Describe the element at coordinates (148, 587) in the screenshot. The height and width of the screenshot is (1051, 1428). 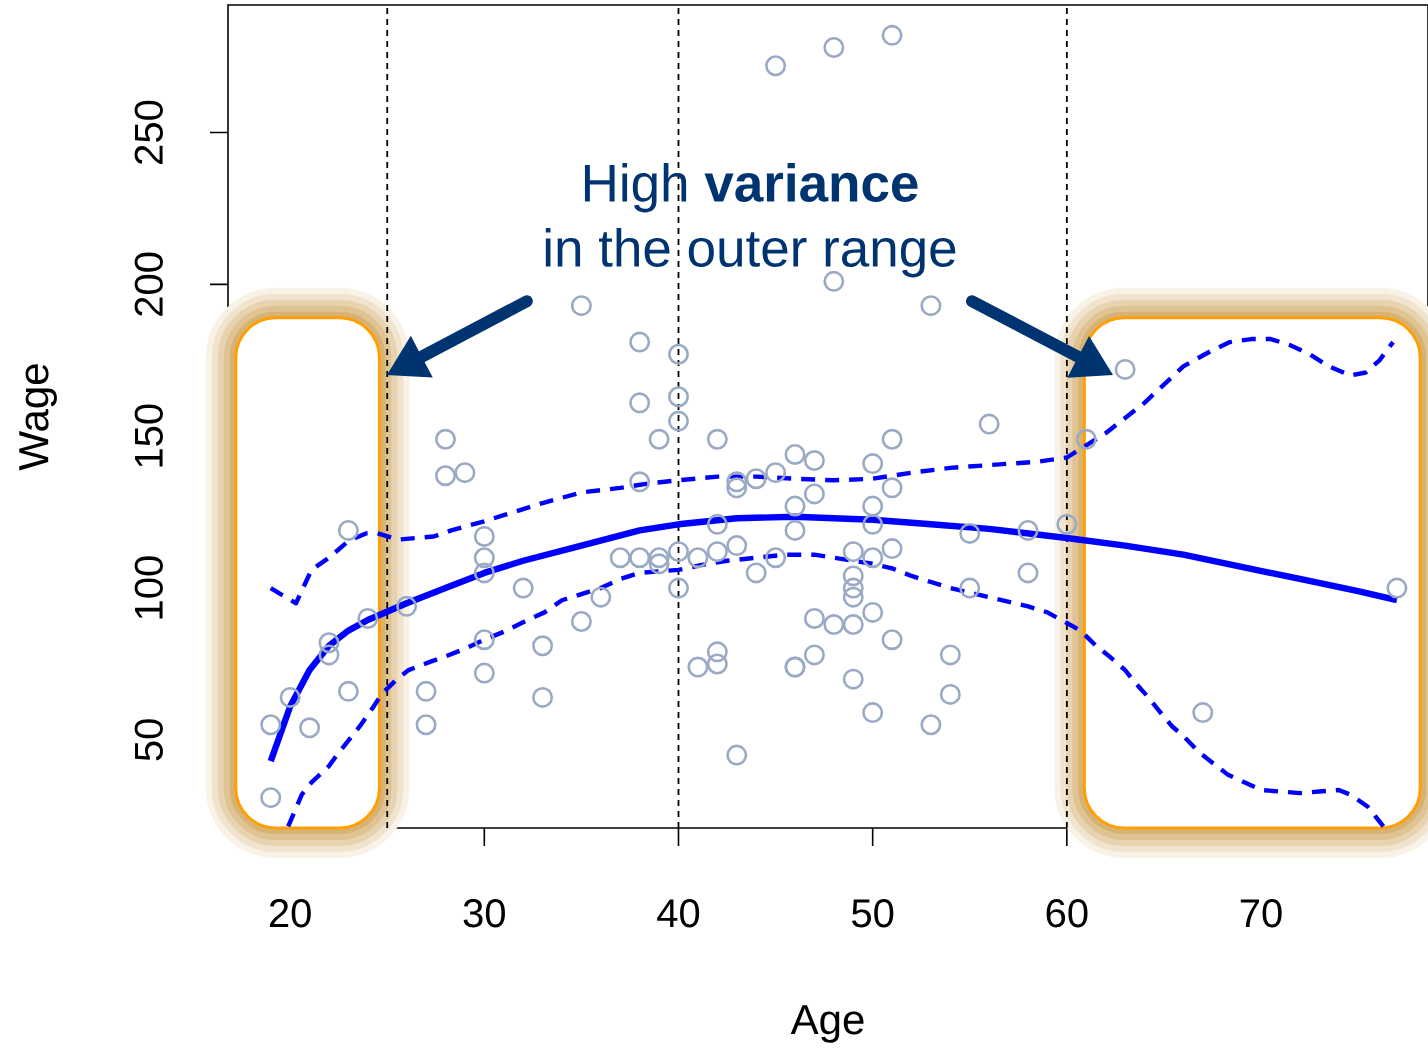
I see `y-tick-label: 100` at that location.